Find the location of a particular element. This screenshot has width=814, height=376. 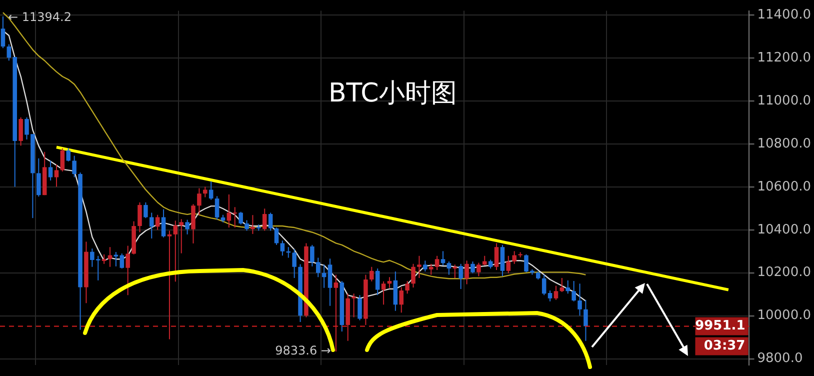

annotation: 9833.6 → is located at coordinates (303, 351).